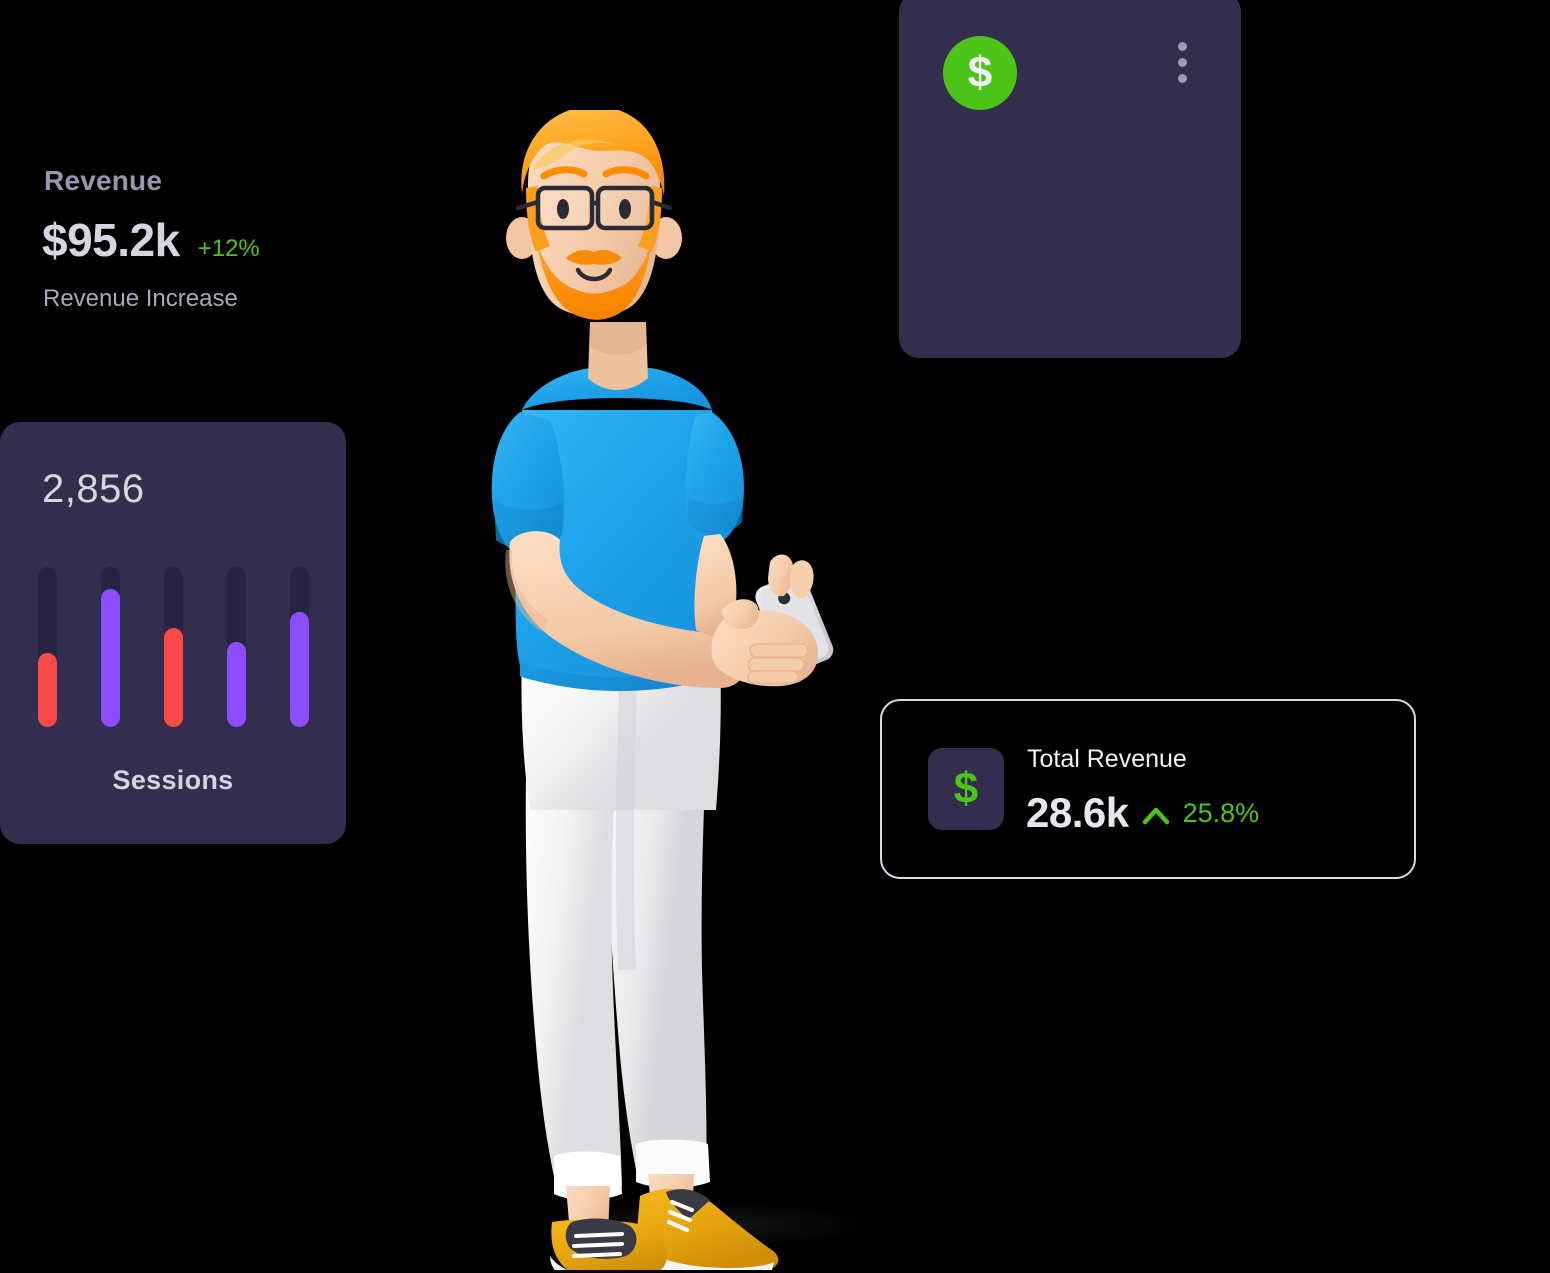  I want to click on sessions-bar-chart, so click(173, 647).